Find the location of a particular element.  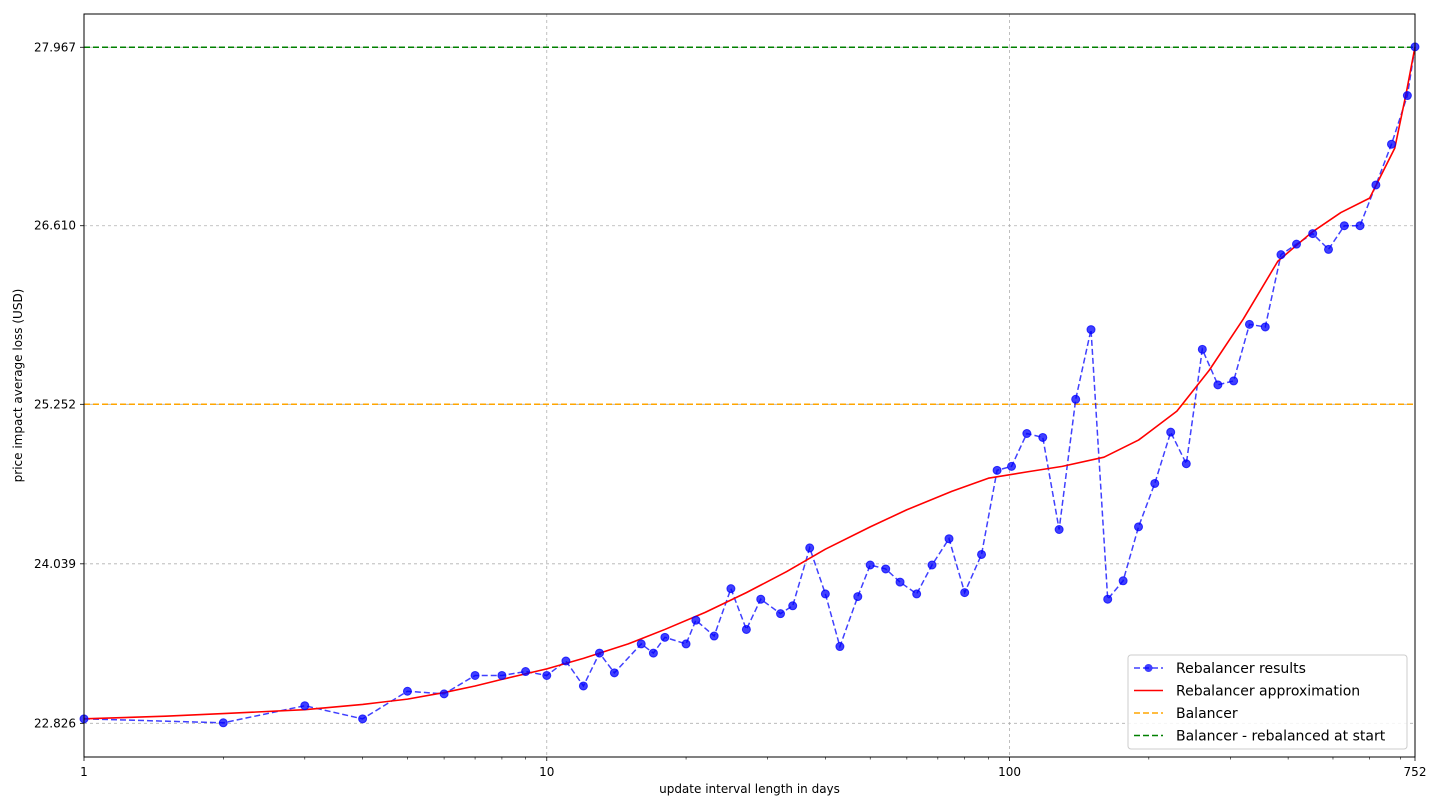

x-tick-label: 100 is located at coordinates (1009, 772).